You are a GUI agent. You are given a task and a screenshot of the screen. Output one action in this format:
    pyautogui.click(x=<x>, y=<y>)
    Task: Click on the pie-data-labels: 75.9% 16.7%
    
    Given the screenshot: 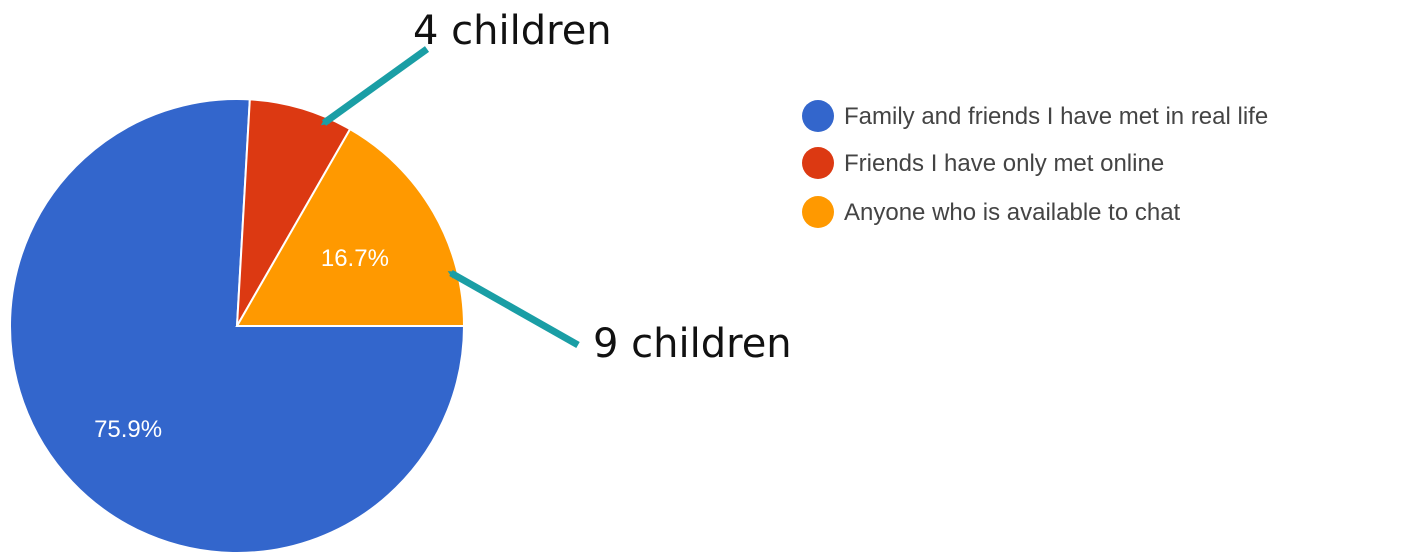 What is the action you would take?
    pyautogui.click(x=241, y=344)
    